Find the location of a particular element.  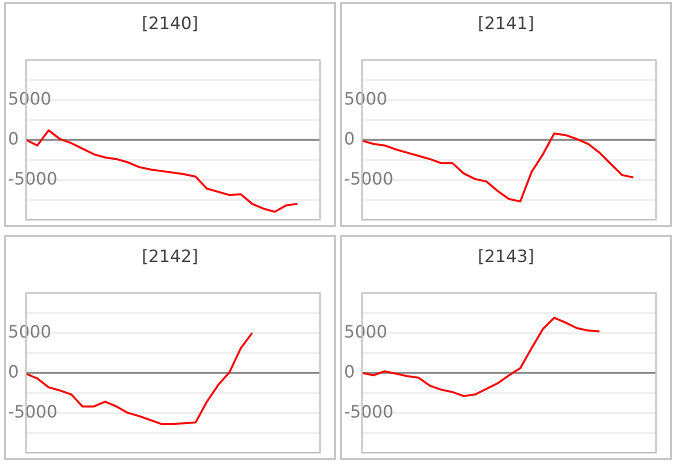

chart-title: [2141] is located at coordinates (506, 24).